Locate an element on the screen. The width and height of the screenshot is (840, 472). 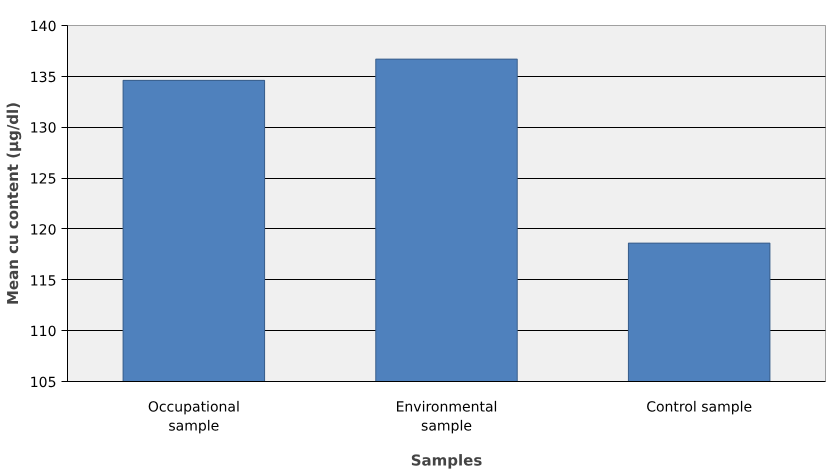
y-tick-label: 105 is located at coordinates (43, 383).